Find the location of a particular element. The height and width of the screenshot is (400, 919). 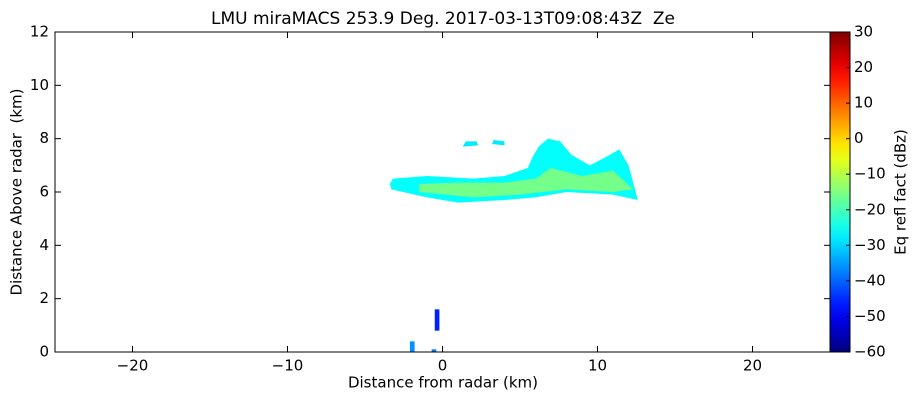

y-tick-label: 0 is located at coordinates (44, 352).